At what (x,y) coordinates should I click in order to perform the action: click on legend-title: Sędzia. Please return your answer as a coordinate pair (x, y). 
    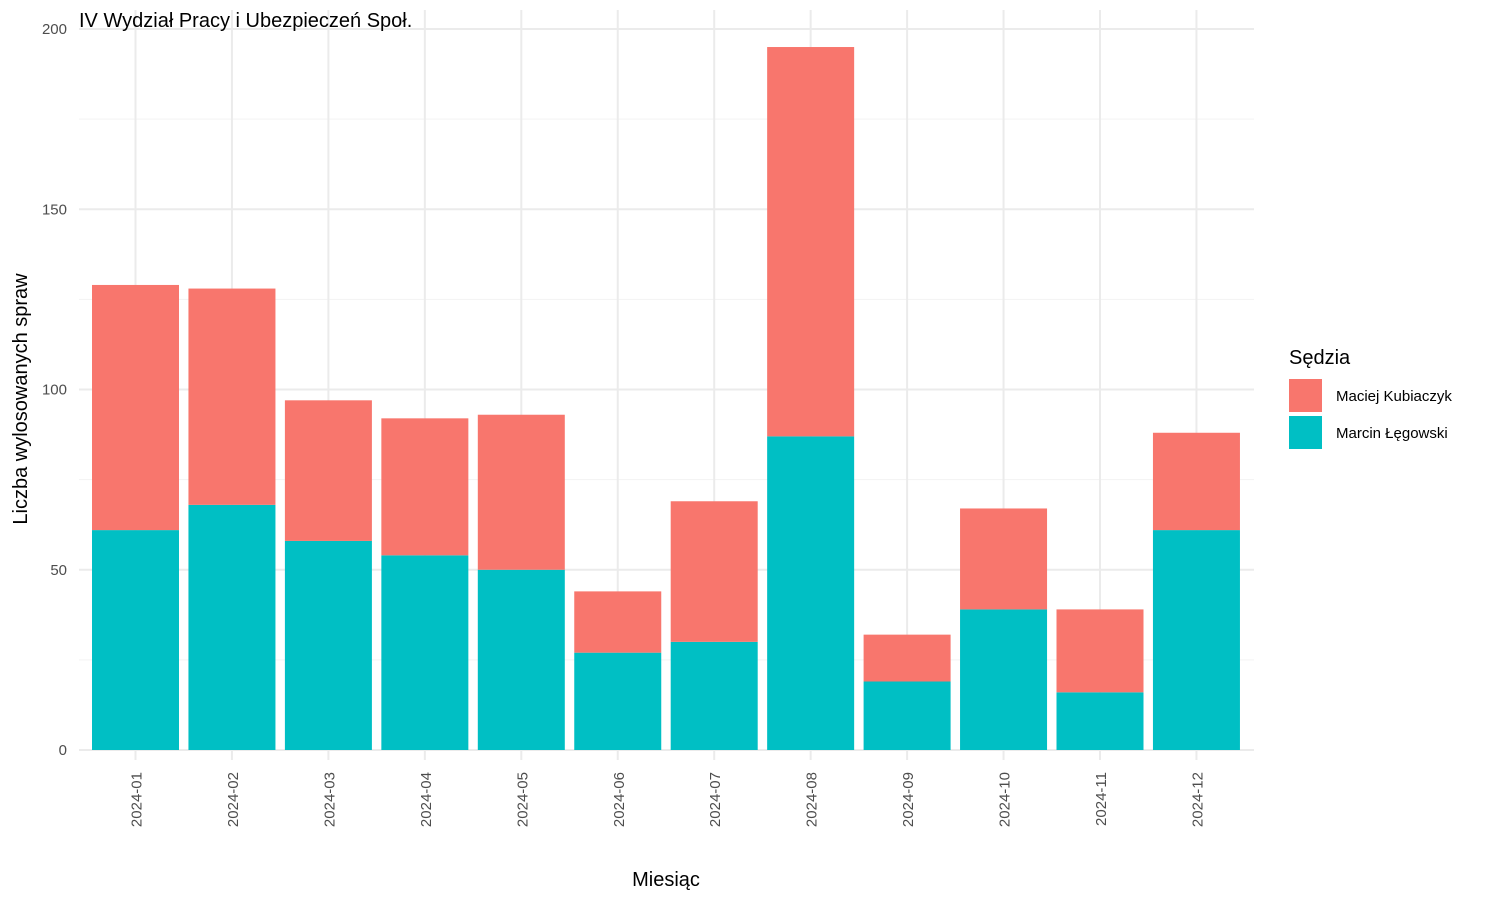
    Looking at the image, I should click on (1320, 358).